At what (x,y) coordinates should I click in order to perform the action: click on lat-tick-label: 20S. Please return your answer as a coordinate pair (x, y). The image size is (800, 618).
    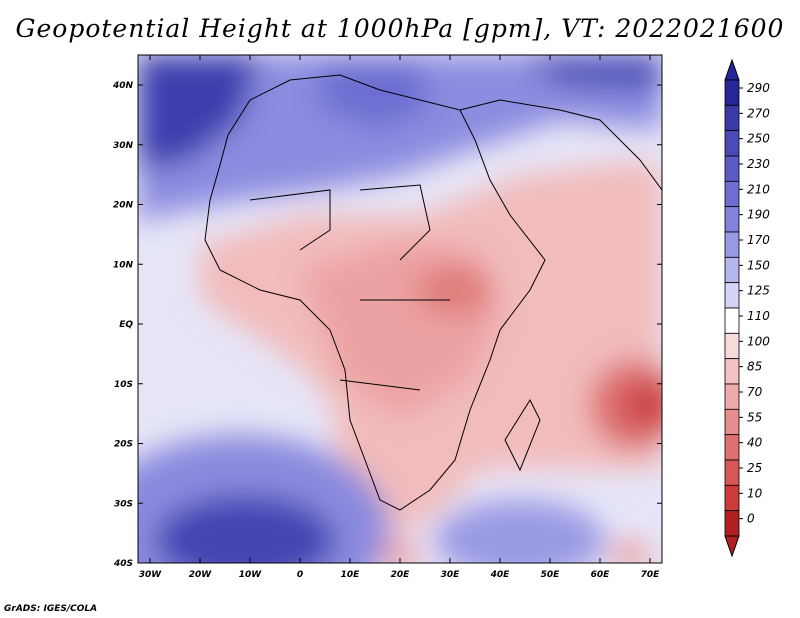
    Looking at the image, I should click on (123, 445).